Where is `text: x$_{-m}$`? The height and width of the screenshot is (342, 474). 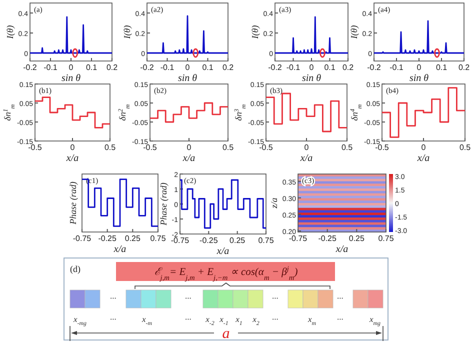 text: x$_{-m}$ is located at coordinates (146, 320).